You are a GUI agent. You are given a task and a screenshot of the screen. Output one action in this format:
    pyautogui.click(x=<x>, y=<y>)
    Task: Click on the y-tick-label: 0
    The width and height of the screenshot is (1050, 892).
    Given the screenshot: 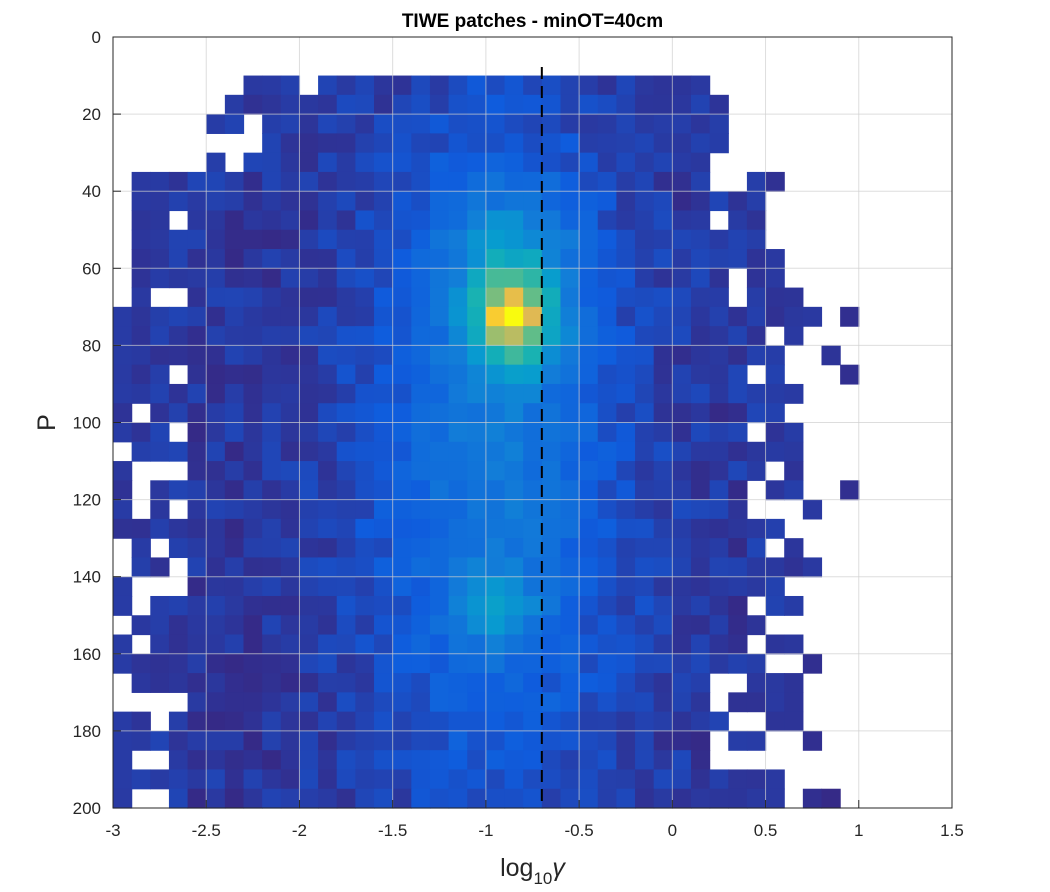 What is the action you would take?
    pyautogui.click(x=96, y=37)
    